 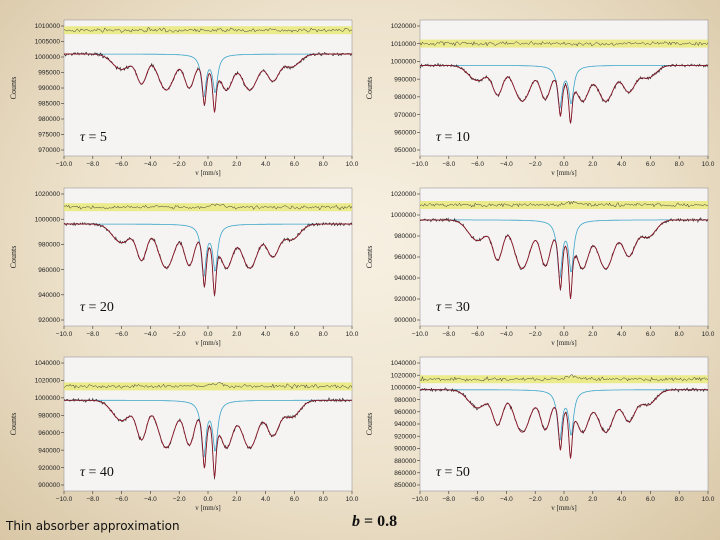 What do you see at coordinates (404, 44) in the screenshot?
I see `y-tick-label: 1010000` at bounding box center [404, 44].